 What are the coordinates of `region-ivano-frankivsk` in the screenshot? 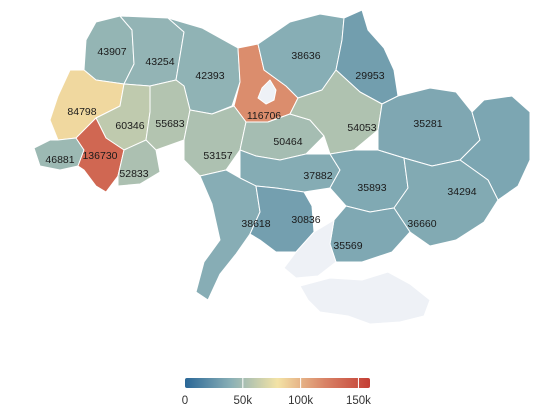 It's located at (100, 155).